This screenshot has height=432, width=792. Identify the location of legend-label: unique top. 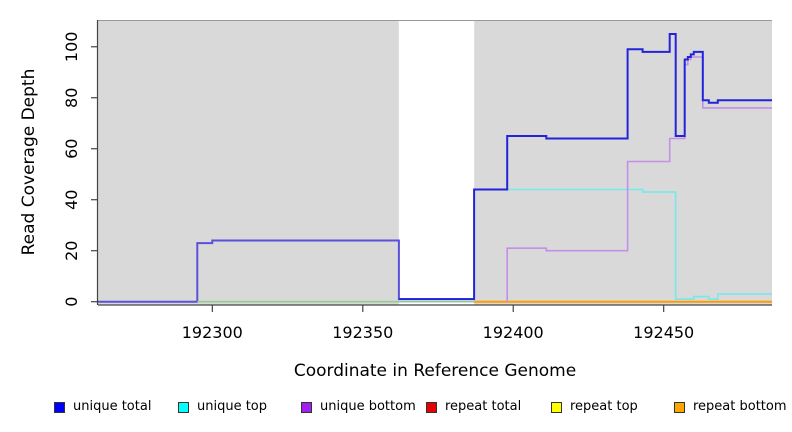
(232, 406).